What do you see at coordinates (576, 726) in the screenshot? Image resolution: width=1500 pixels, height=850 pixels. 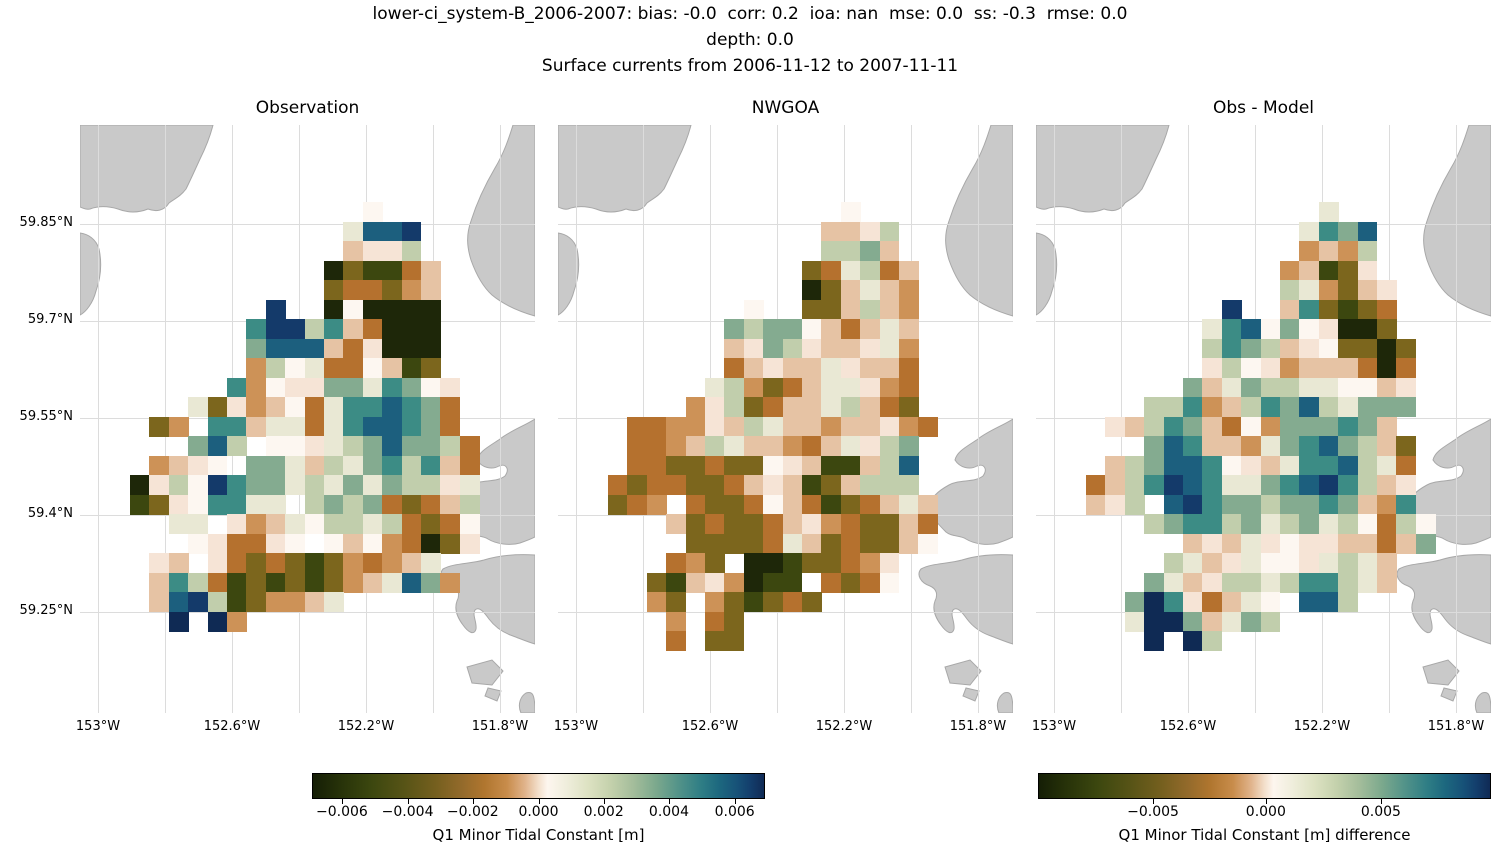 I see `lon-tick-label: 153°W` at bounding box center [576, 726].